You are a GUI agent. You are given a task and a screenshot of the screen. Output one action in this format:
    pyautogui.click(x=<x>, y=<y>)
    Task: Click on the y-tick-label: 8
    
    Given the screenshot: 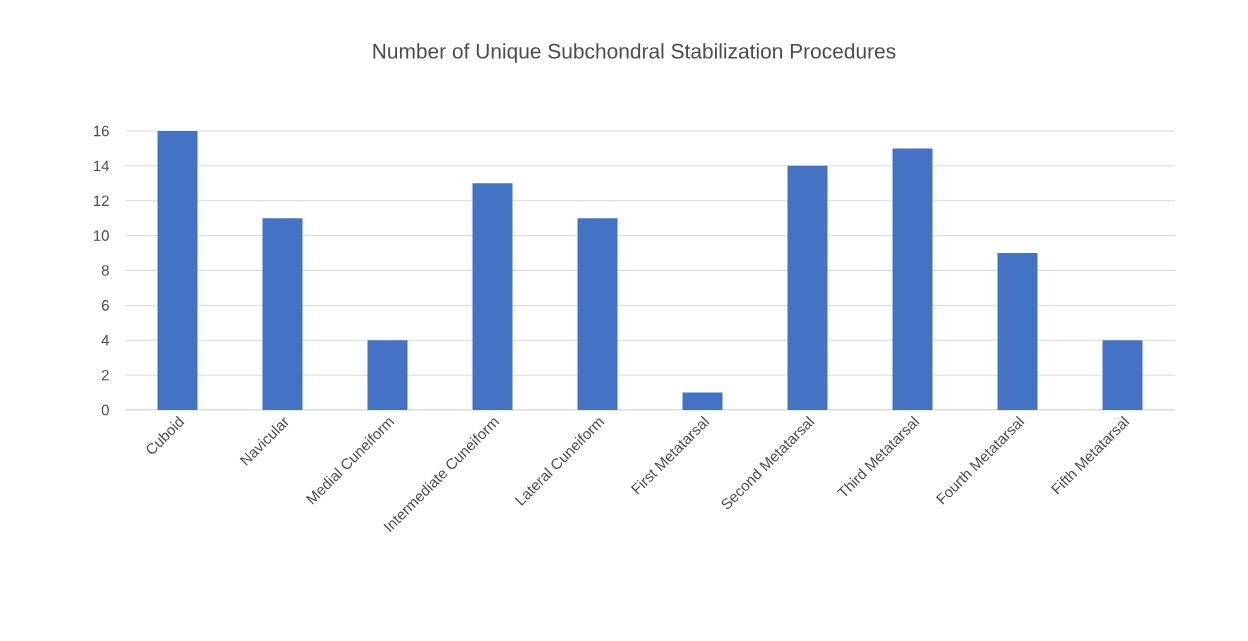 What is the action you would take?
    pyautogui.click(x=105, y=270)
    